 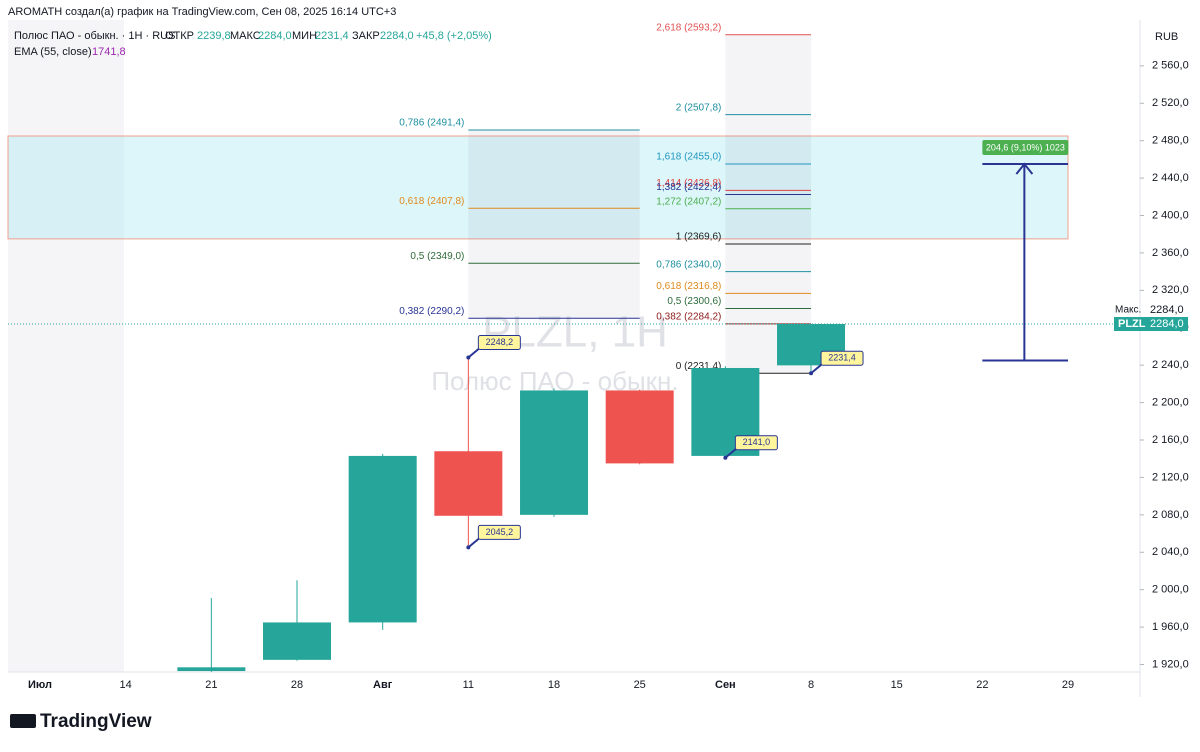 What do you see at coordinates (1170, 66) in the screenshot?
I see `y-tick-label: 2 560,0` at bounding box center [1170, 66].